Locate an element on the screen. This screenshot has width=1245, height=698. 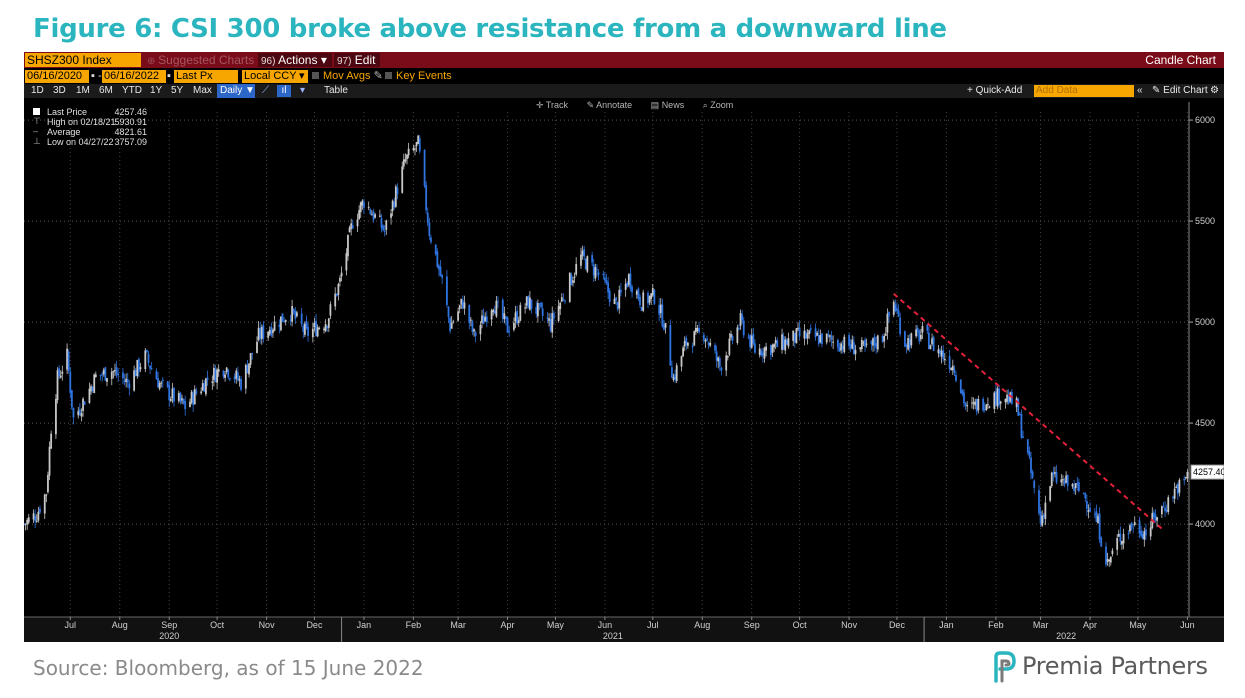
period-1m: 1M is located at coordinates (83, 90).